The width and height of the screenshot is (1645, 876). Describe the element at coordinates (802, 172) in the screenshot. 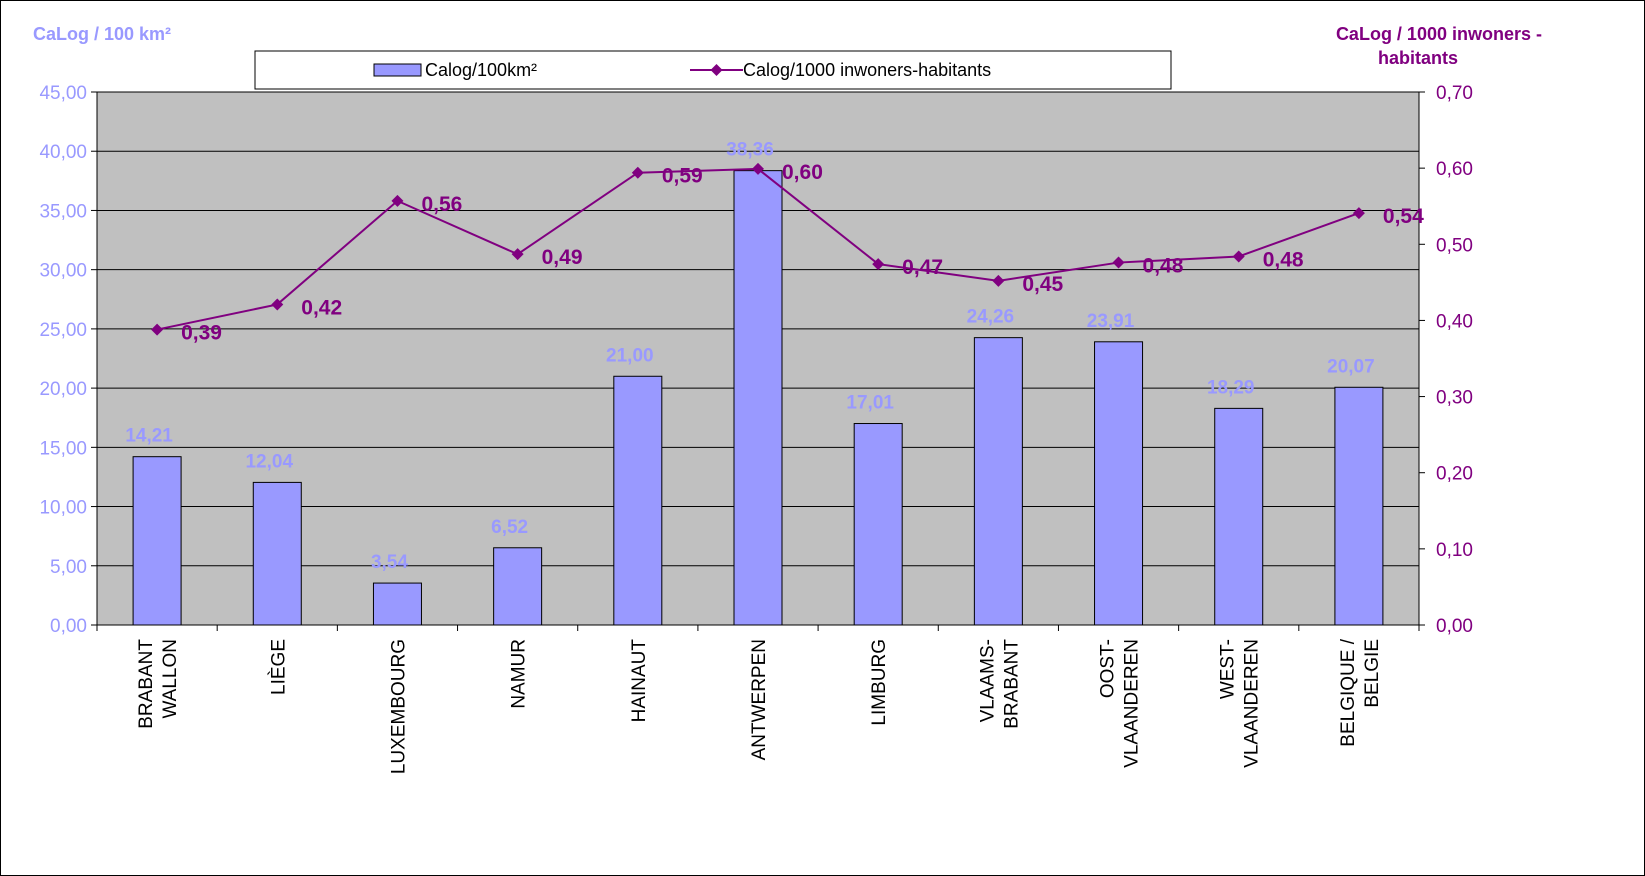

I see `line-value-label: 0,60` at that location.